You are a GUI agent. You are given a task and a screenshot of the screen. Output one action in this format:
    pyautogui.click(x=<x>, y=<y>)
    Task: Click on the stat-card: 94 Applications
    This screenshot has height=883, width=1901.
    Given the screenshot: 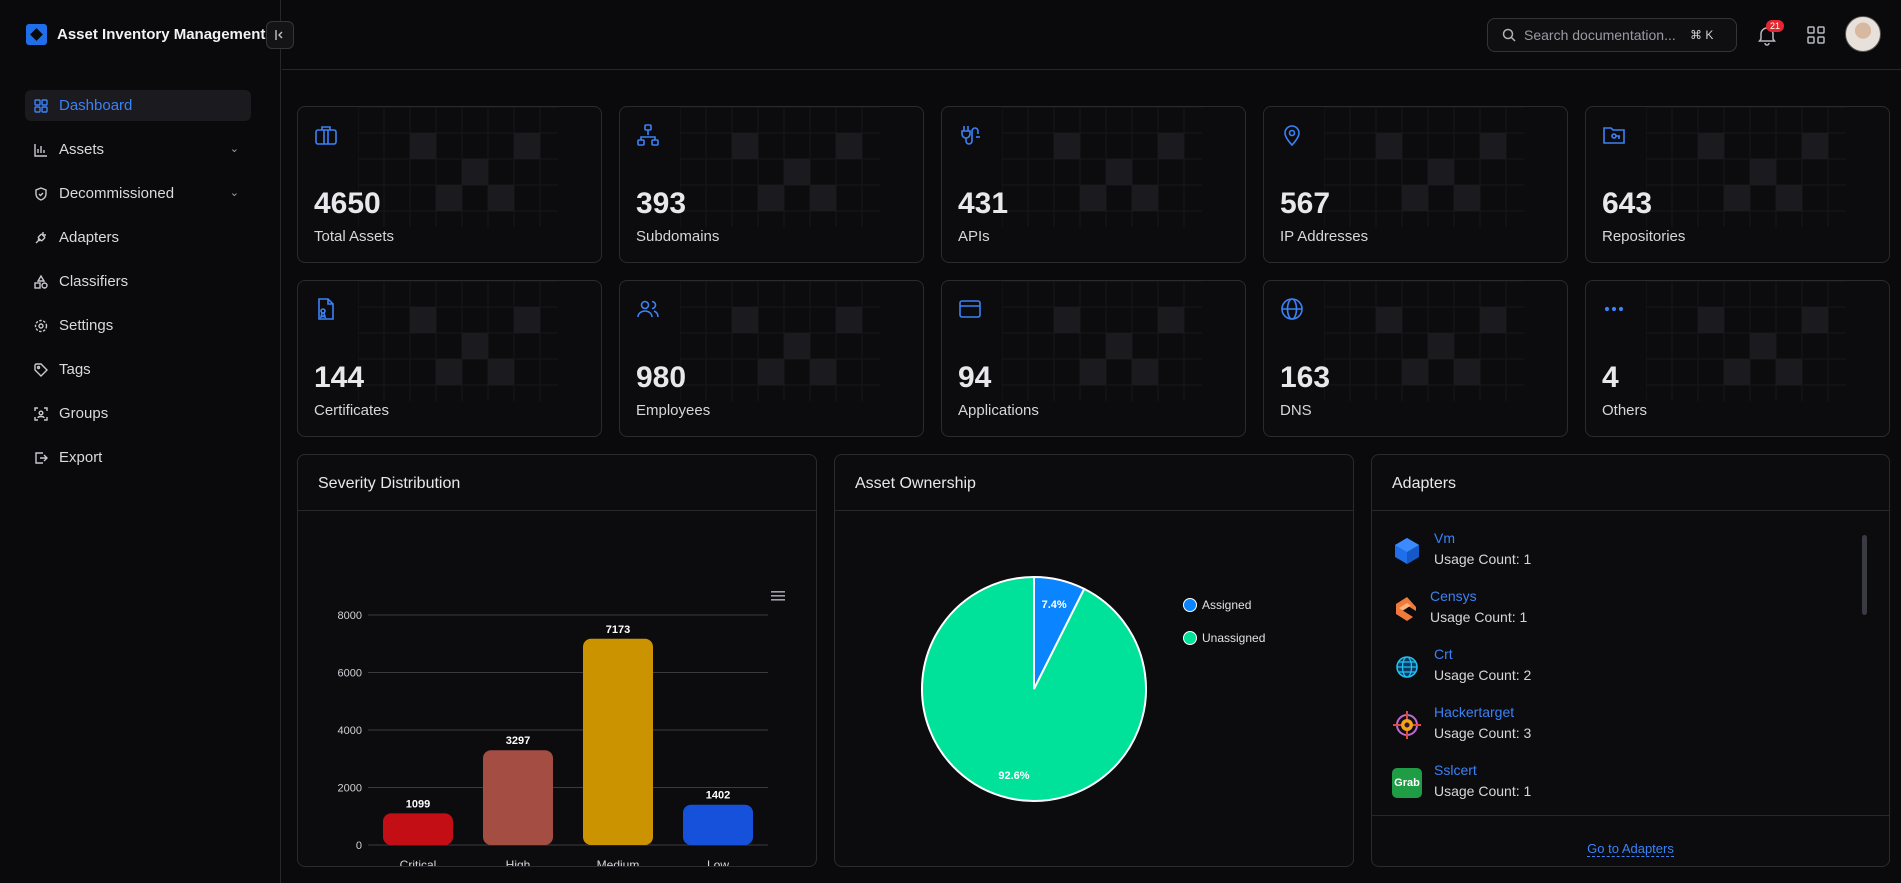 What is the action you would take?
    pyautogui.click(x=1093, y=358)
    